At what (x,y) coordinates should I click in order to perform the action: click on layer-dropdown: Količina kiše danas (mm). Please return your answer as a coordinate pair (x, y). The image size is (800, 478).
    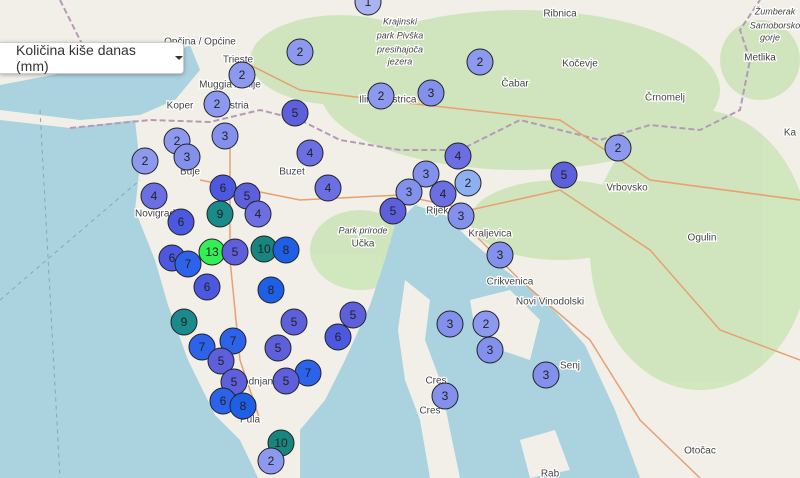
    Looking at the image, I should click on (92, 58).